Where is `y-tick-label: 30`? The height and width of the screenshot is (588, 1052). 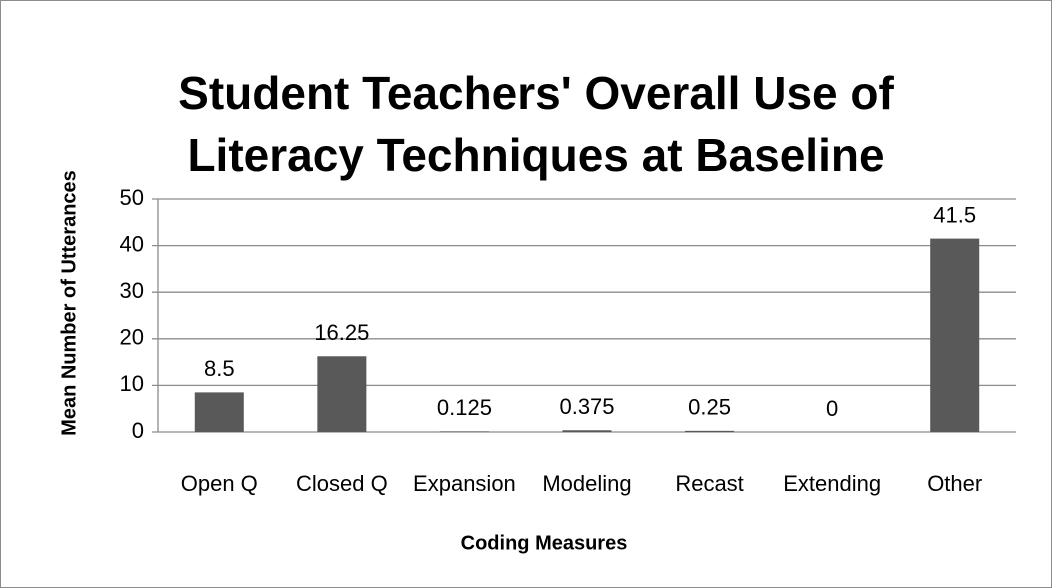
y-tick-label: 30 is located at coordinates (132, 290).